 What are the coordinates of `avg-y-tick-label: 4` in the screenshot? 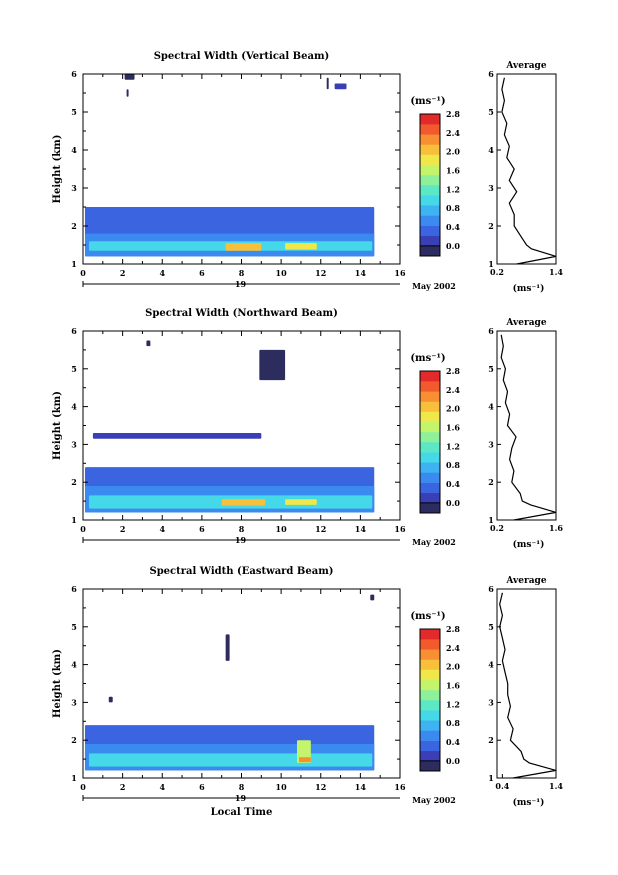 It's located at (491, 407).